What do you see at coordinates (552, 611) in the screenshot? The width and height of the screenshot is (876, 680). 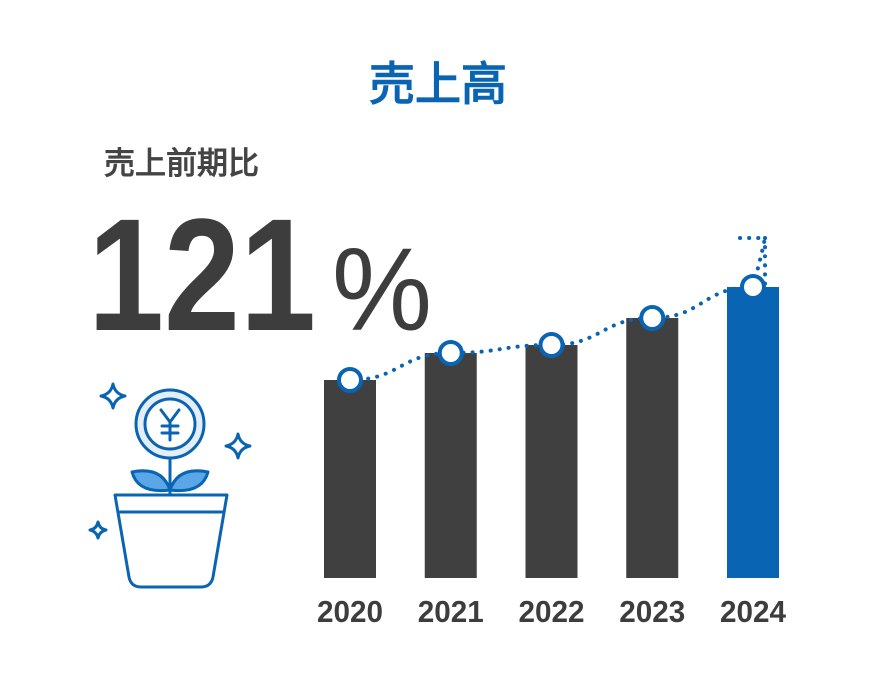 I see `x-tick-label: 2022` at bounding box center [552, 611].